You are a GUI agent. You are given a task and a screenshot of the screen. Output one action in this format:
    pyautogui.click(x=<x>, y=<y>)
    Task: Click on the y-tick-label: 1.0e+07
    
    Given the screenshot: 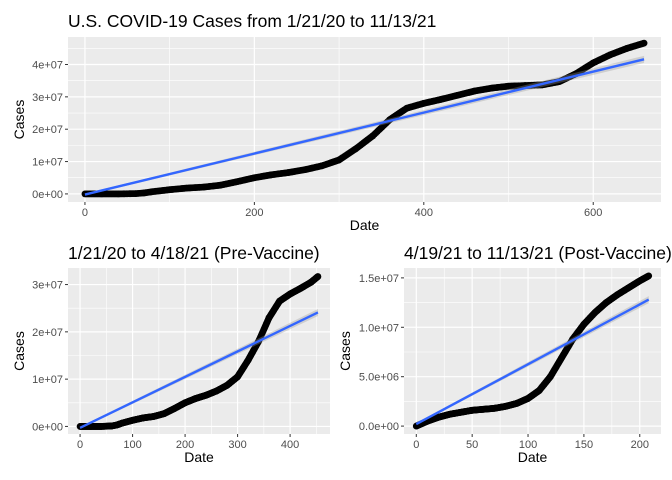 What is the action you would take?
    pyautogui.click(x=379, y=328)
    